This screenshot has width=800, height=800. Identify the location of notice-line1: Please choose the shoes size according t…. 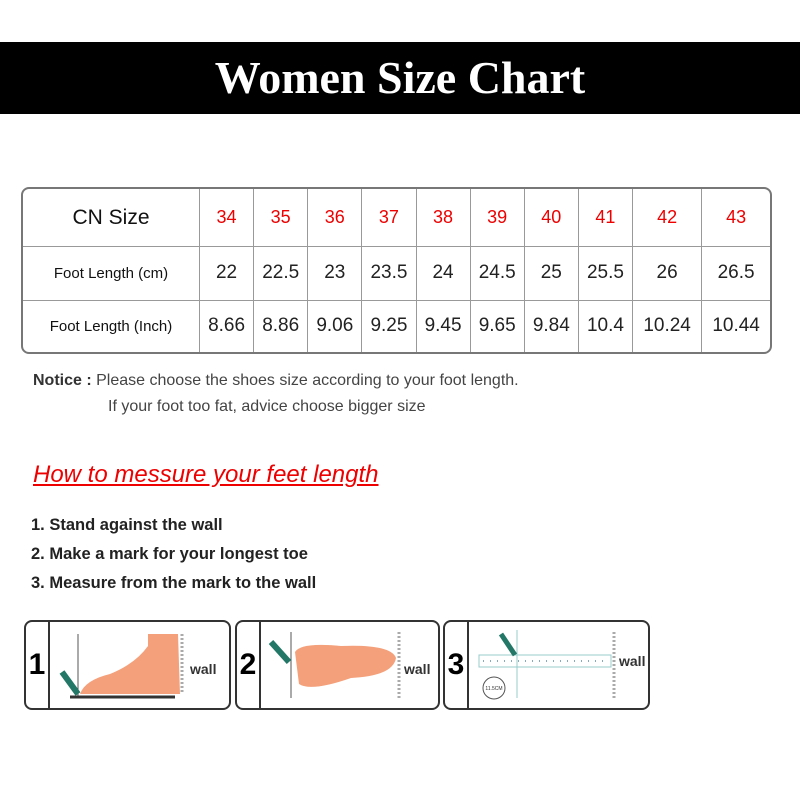
(307, 380).